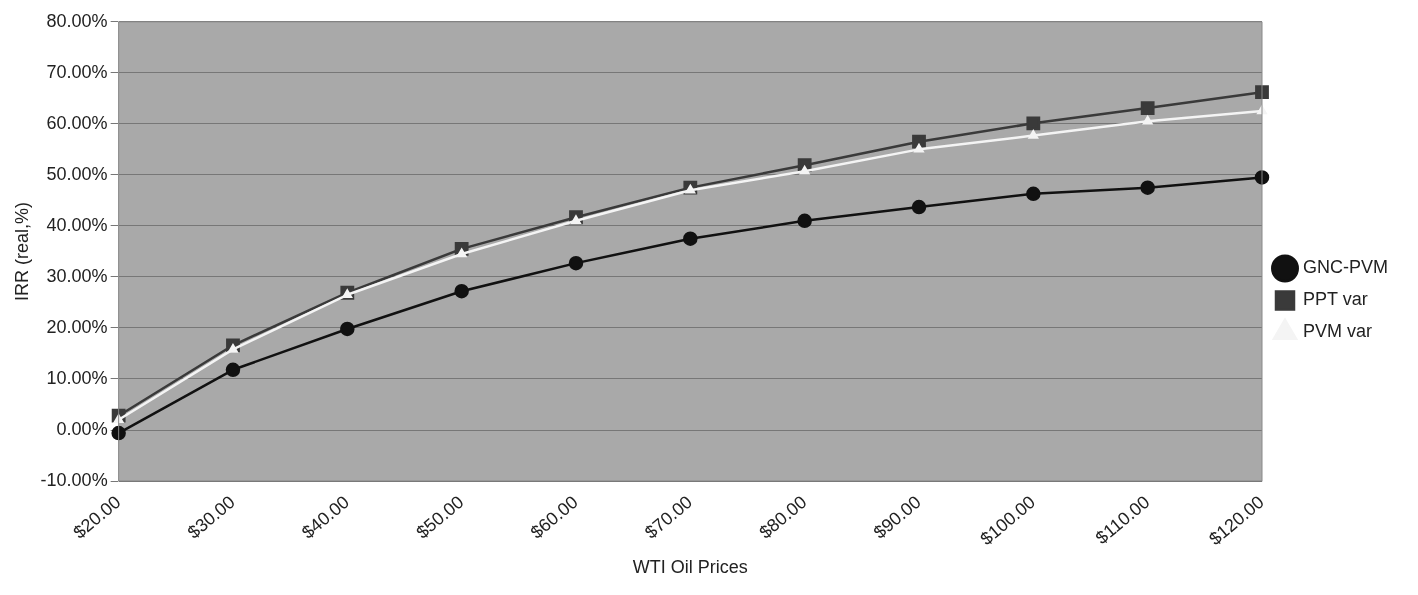 The image size is (1418, 595). Describe the element at coordinates (77, 326) in the screenshot. I see `y-tick-label: 20.00%` at that location.